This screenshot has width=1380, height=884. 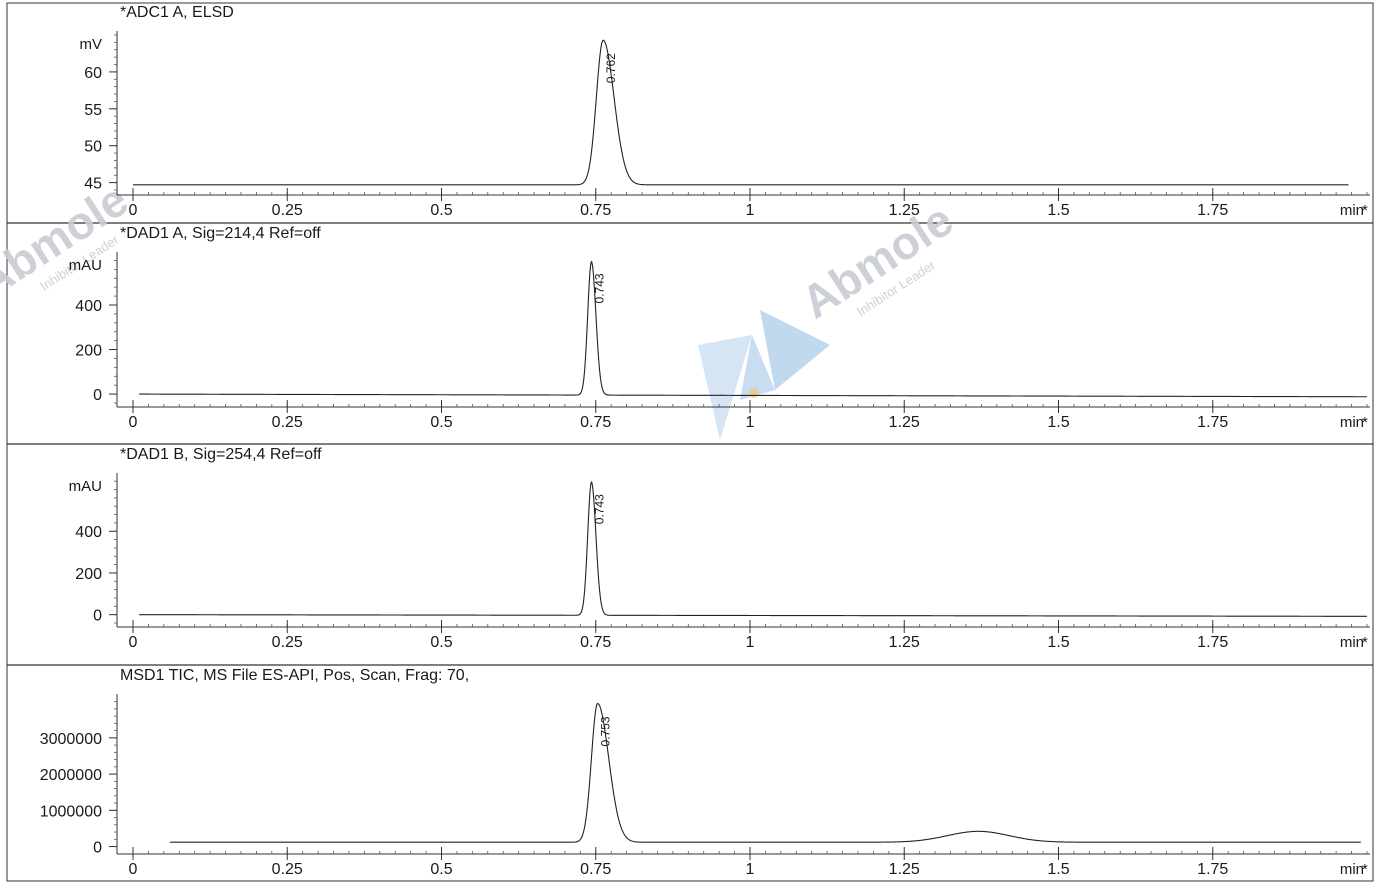 I want to click on y-tick-label: 45, so click(x=93, y=184).